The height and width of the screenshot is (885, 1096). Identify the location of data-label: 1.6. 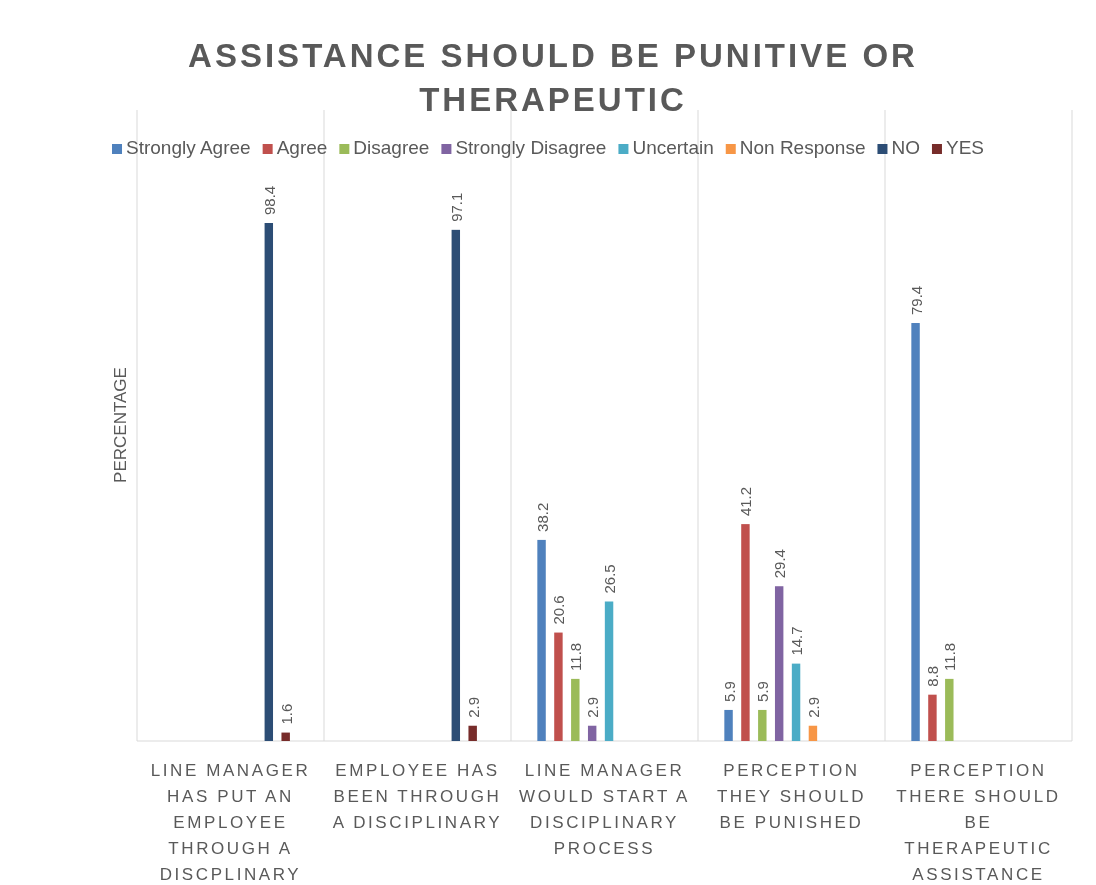
(286, 714).